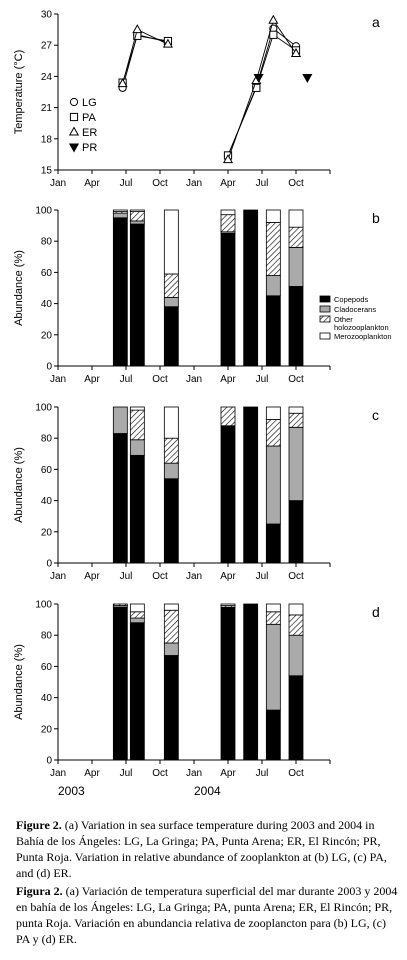  What do you see at coordinates (325, 319) in the screenshot?
I see `legend-swatch-other` at bounding box center [325, 319].